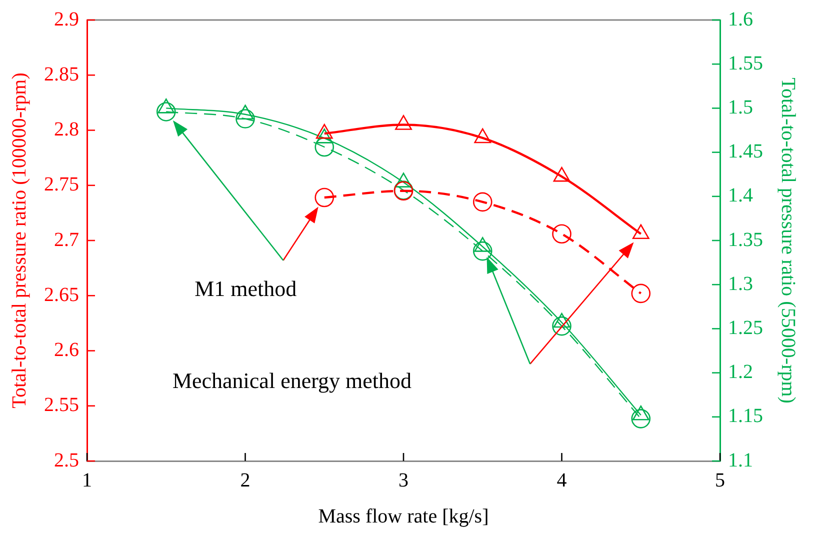 The width and height of the screenshot is (813, 537). I want to click on x-tick-label: 4, so click(561, 480).